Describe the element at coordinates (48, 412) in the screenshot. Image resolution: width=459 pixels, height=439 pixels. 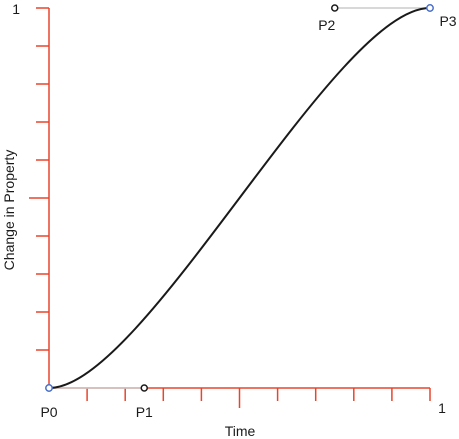
I see `point-p0-label: P0` at that location.